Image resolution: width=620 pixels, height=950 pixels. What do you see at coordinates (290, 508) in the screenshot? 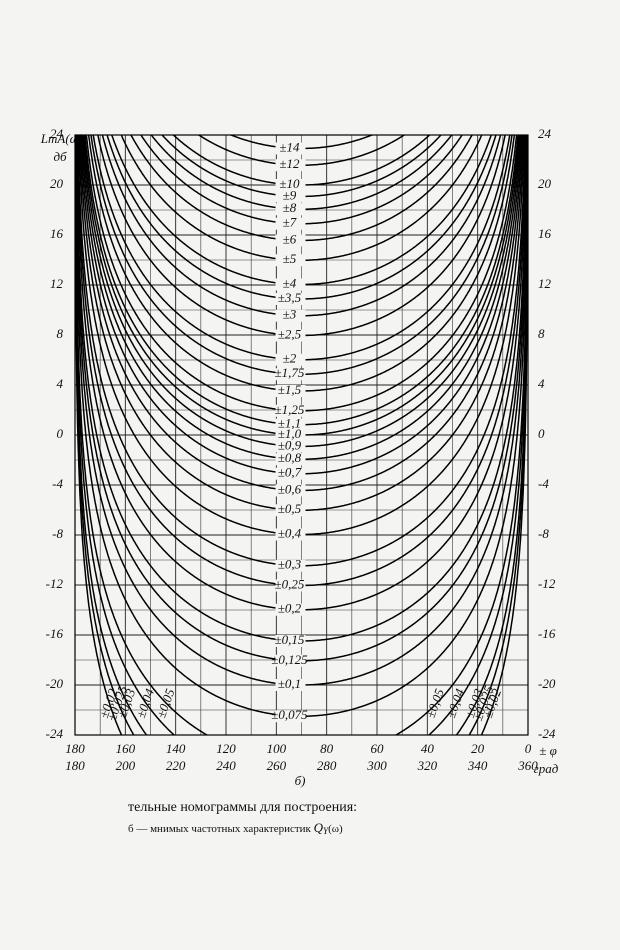
I see `curve-label: ±0,5` at bounding box center [290, 508].